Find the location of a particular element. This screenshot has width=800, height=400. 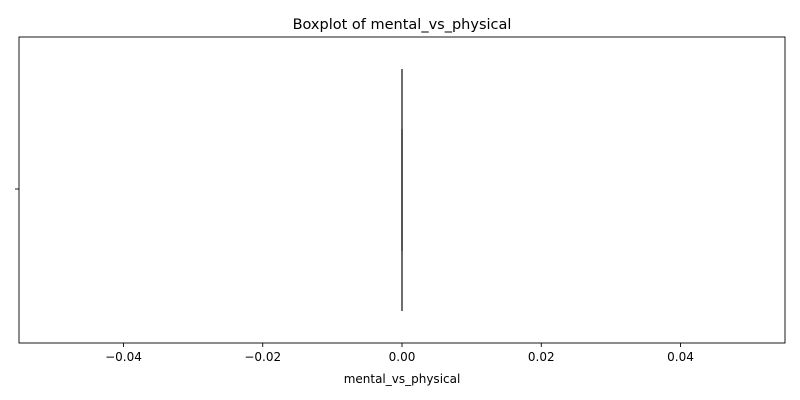

x-axis-ticks: −0.04 −0.02 0.00 0.02 0.04 is located at coordinates (399, 353).